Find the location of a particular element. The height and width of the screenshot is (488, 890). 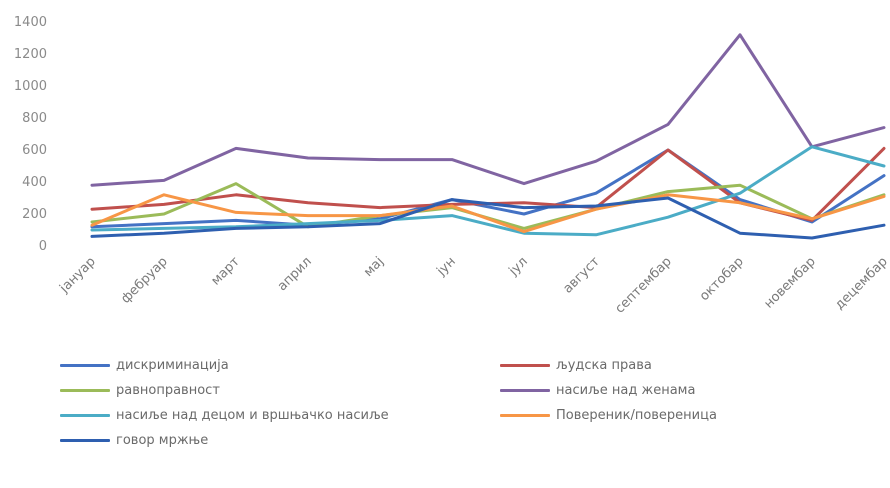

y-tick-label: 800 is located at coordinates (34, 118).